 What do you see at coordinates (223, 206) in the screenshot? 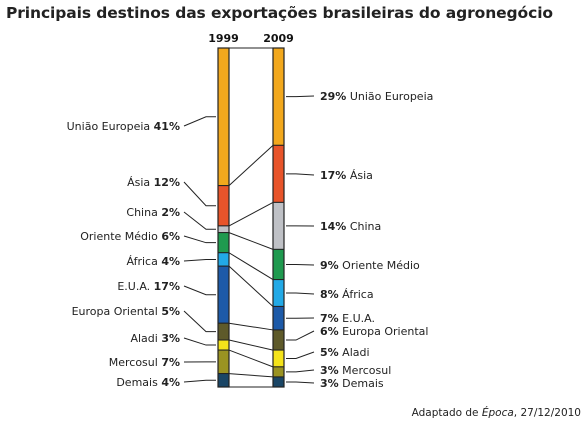
I see `bar-segment-asia-1999` at bounding box center [223, 206].